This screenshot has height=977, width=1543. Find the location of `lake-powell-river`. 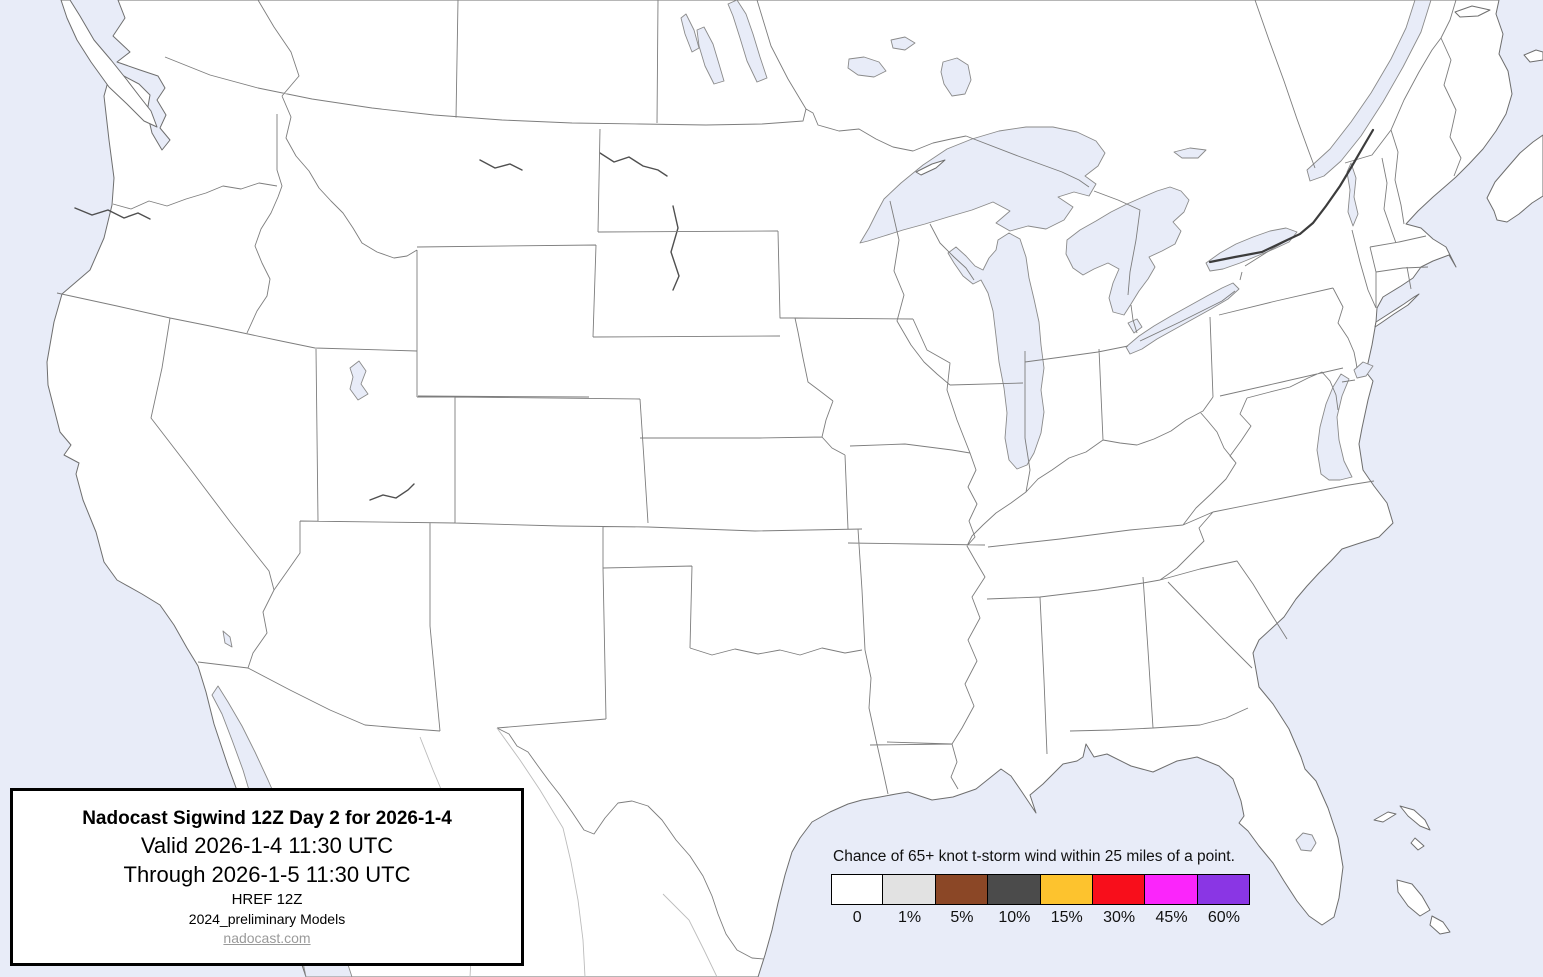

lake-powell-river is located at coordinates (392, 492).